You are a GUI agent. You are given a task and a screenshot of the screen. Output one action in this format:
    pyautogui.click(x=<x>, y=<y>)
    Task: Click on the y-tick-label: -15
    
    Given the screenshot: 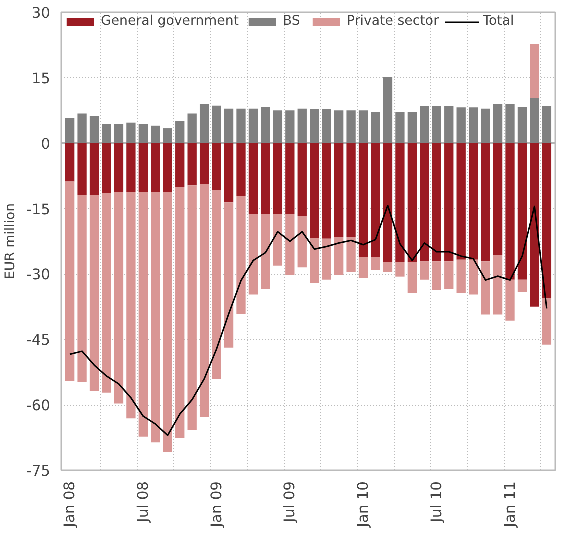 What is the action you would take?
    pyautogui.click(x=38, y=209)
    